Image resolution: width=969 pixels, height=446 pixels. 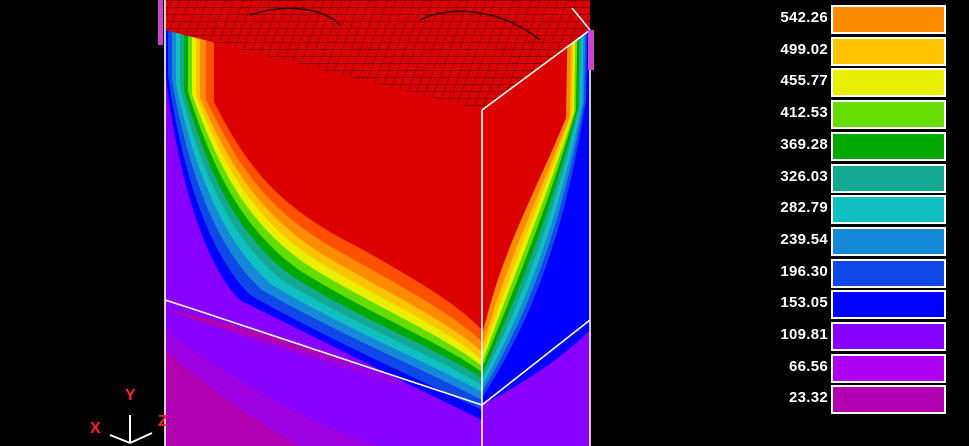 I want to click on legend-value: 542.26, so click(x=804, y=17).